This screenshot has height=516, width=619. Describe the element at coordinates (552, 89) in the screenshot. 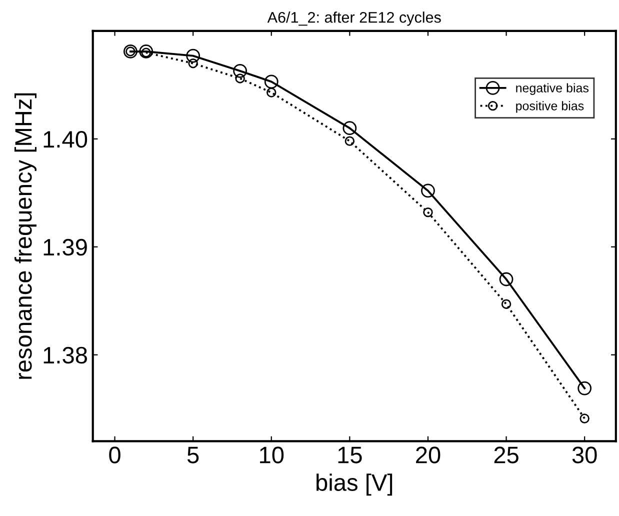

I see `legend-label: negative bias` at that location.